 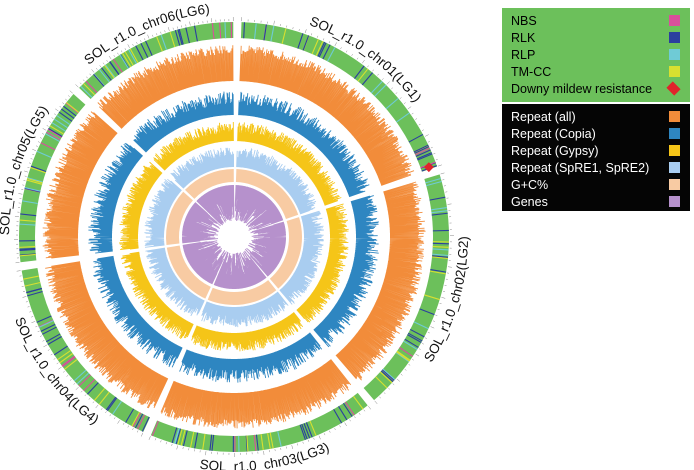 What do you see at coordinates (597, 201) in the screenshot?
I see `legend-item: Genes` at bounding box center [597, 201].